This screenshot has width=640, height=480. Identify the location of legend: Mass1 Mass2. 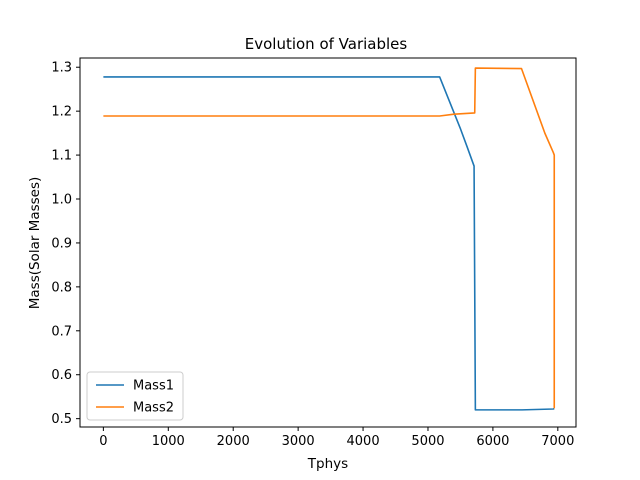
(135, 396).